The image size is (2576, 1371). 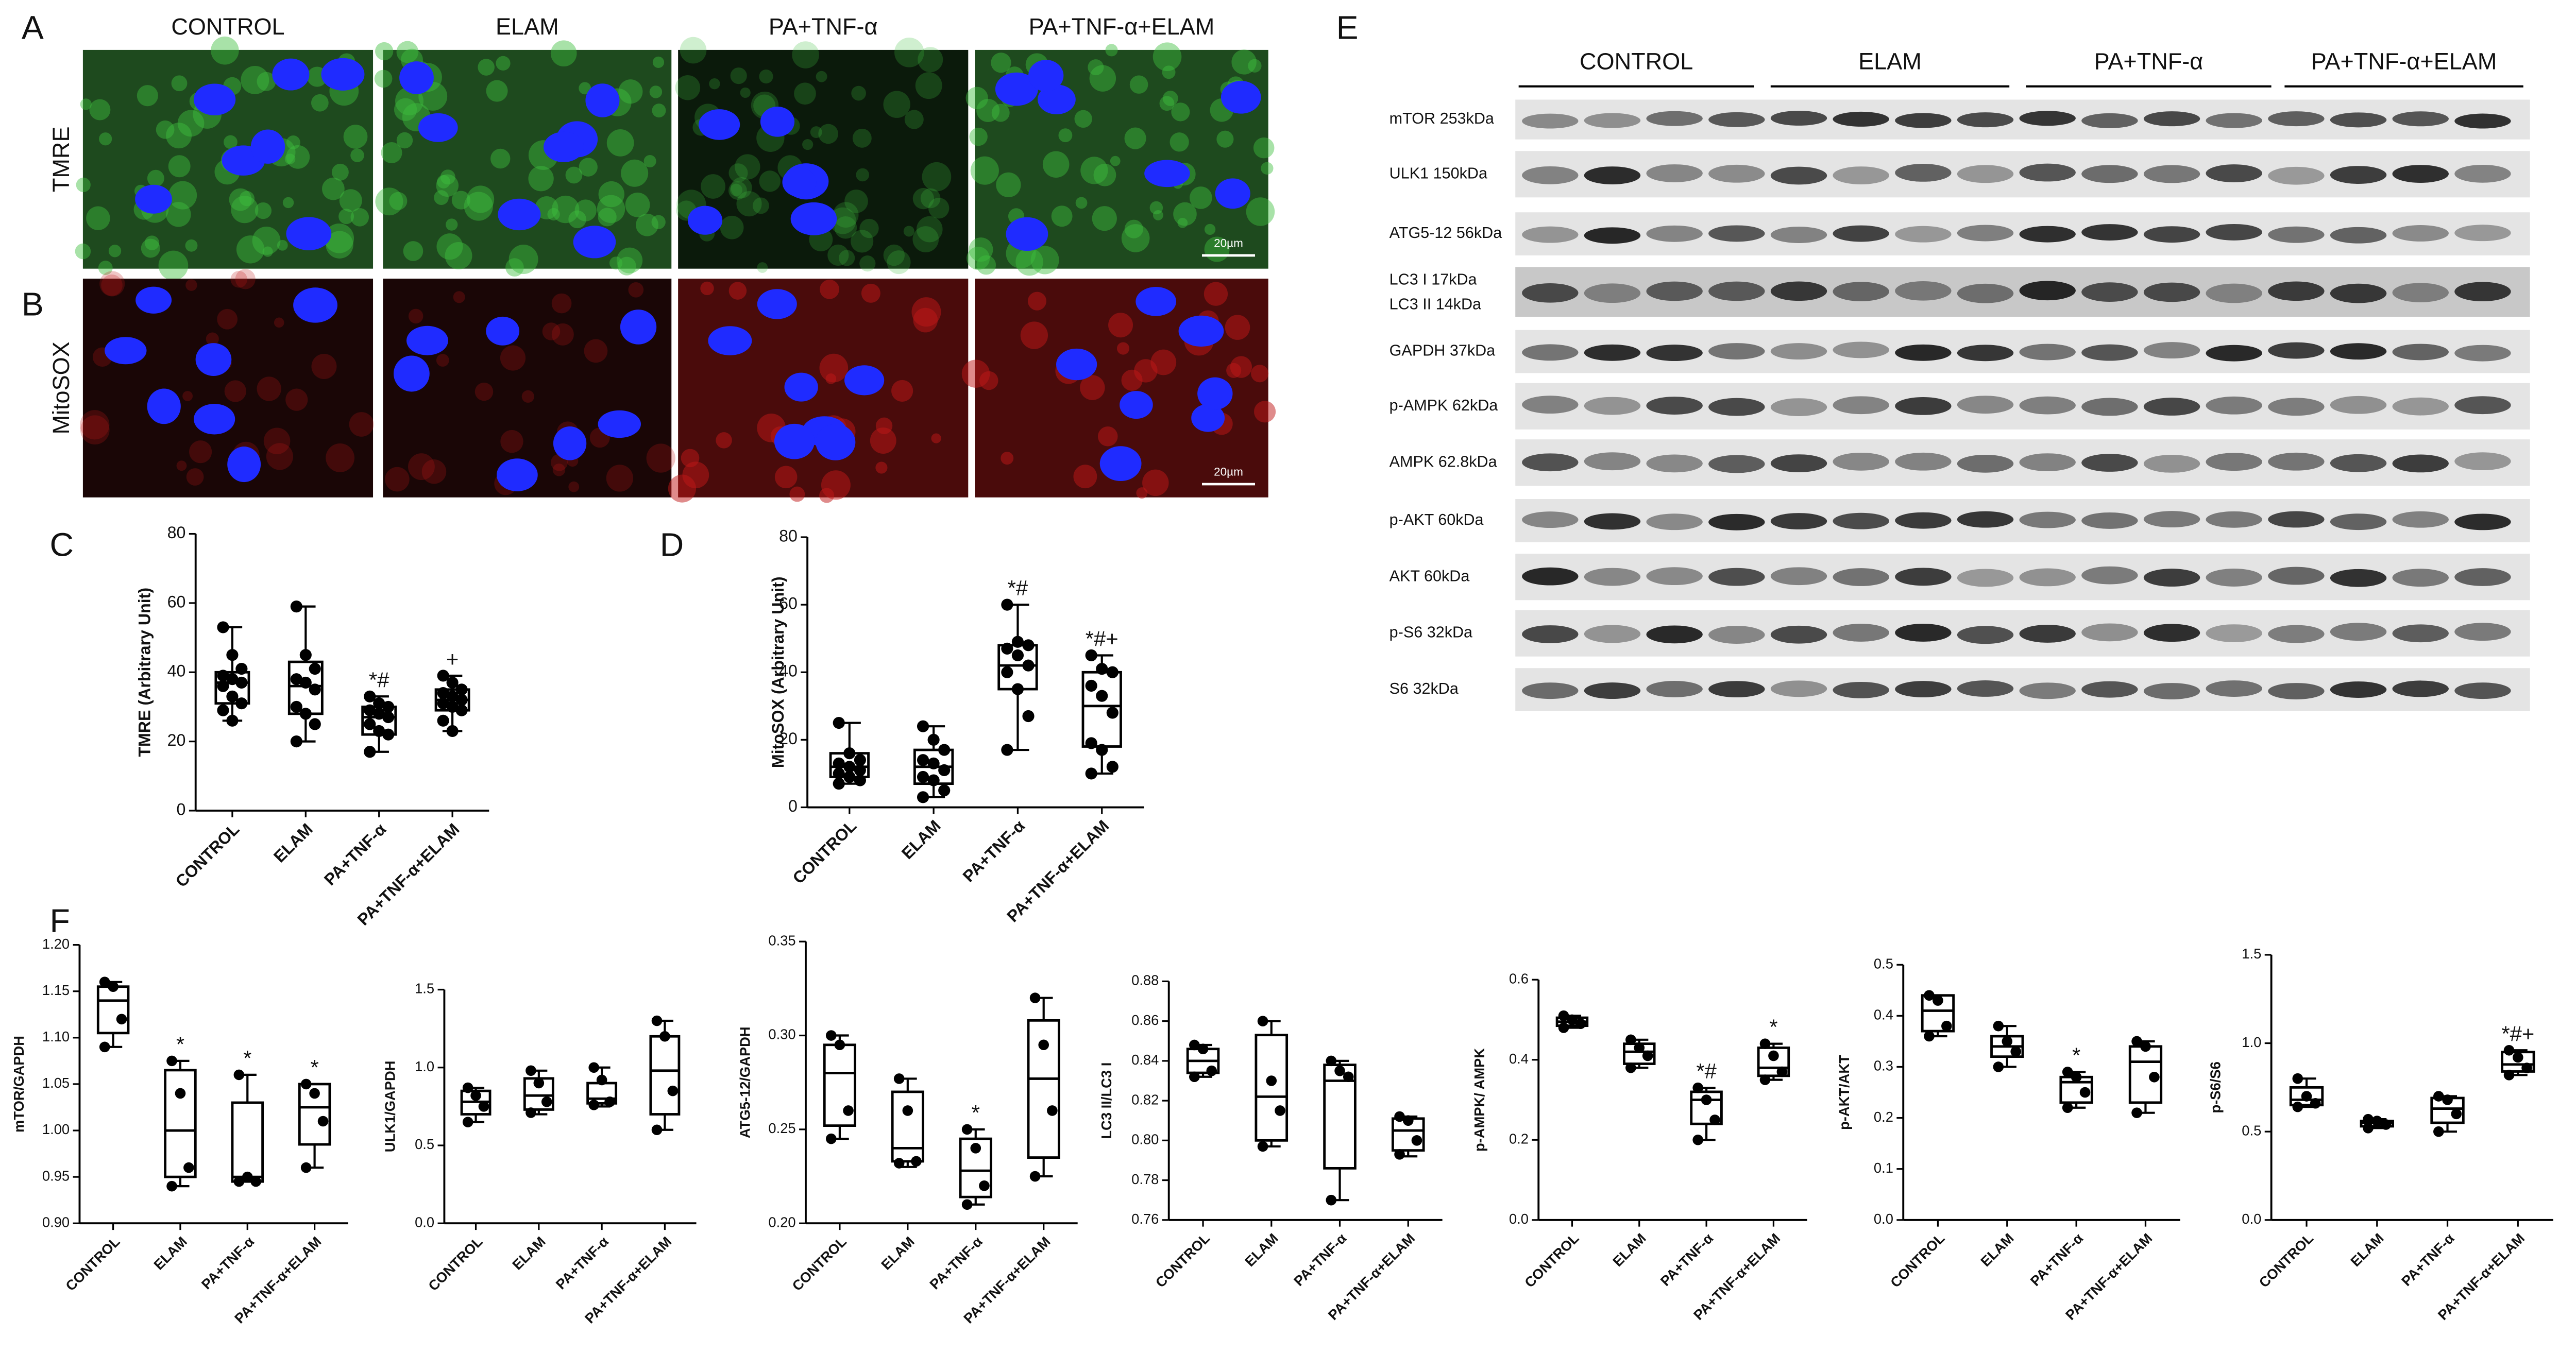 I want to click on y-tick-label: 0.76, so click(x=1145, y=1219).